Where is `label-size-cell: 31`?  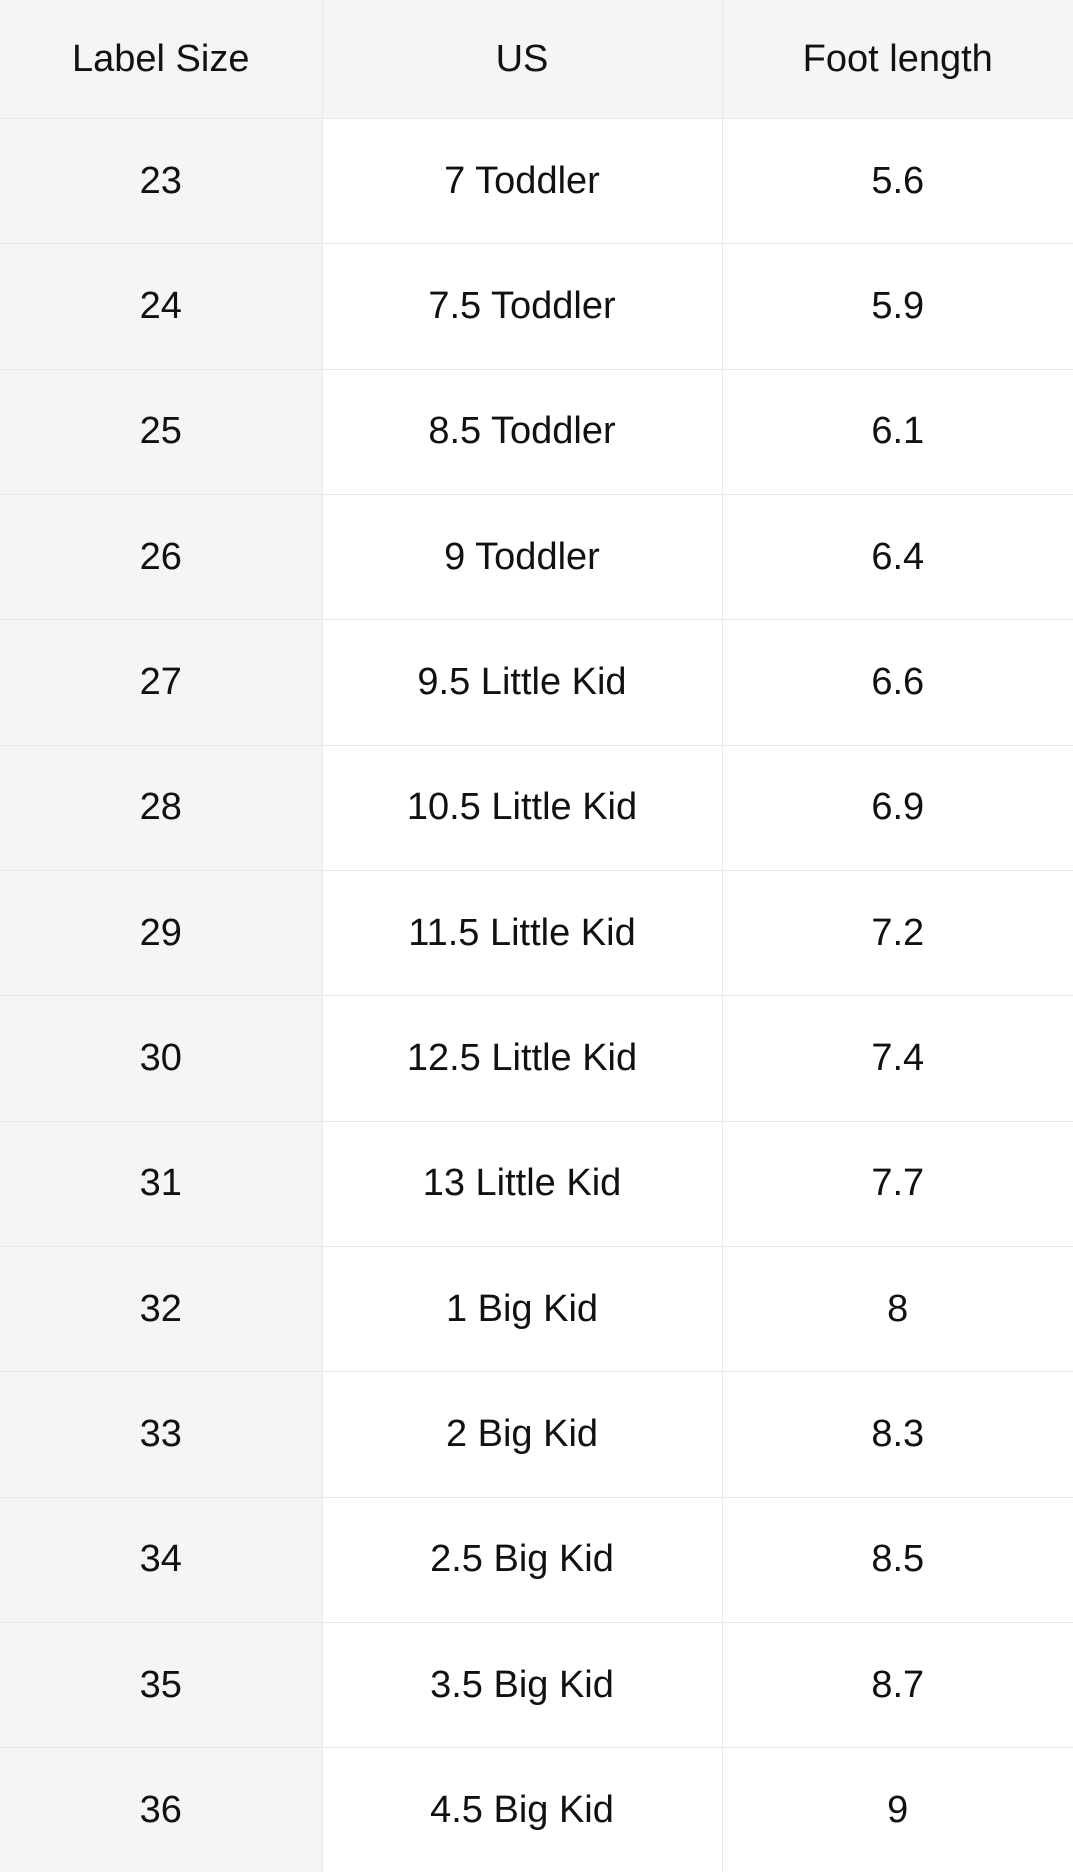
label-size-cell: 31 is located at coordinates (161, 1183).